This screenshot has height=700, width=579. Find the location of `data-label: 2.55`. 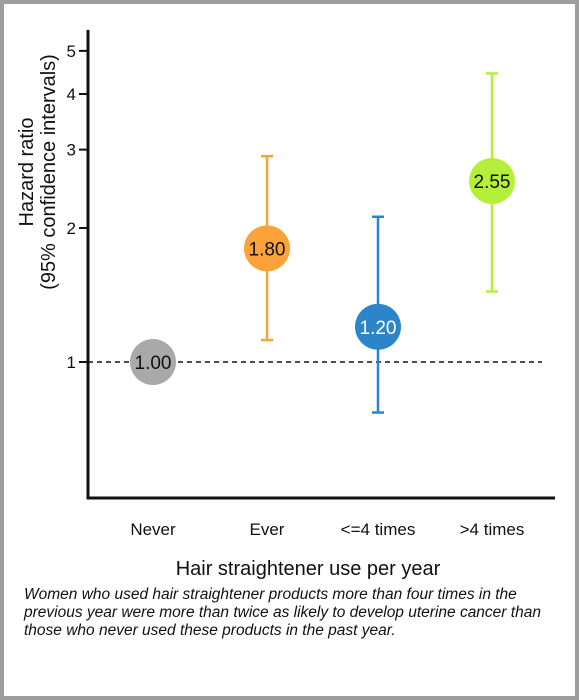

data-label: 2.55 is located at coordinates (492, 182).